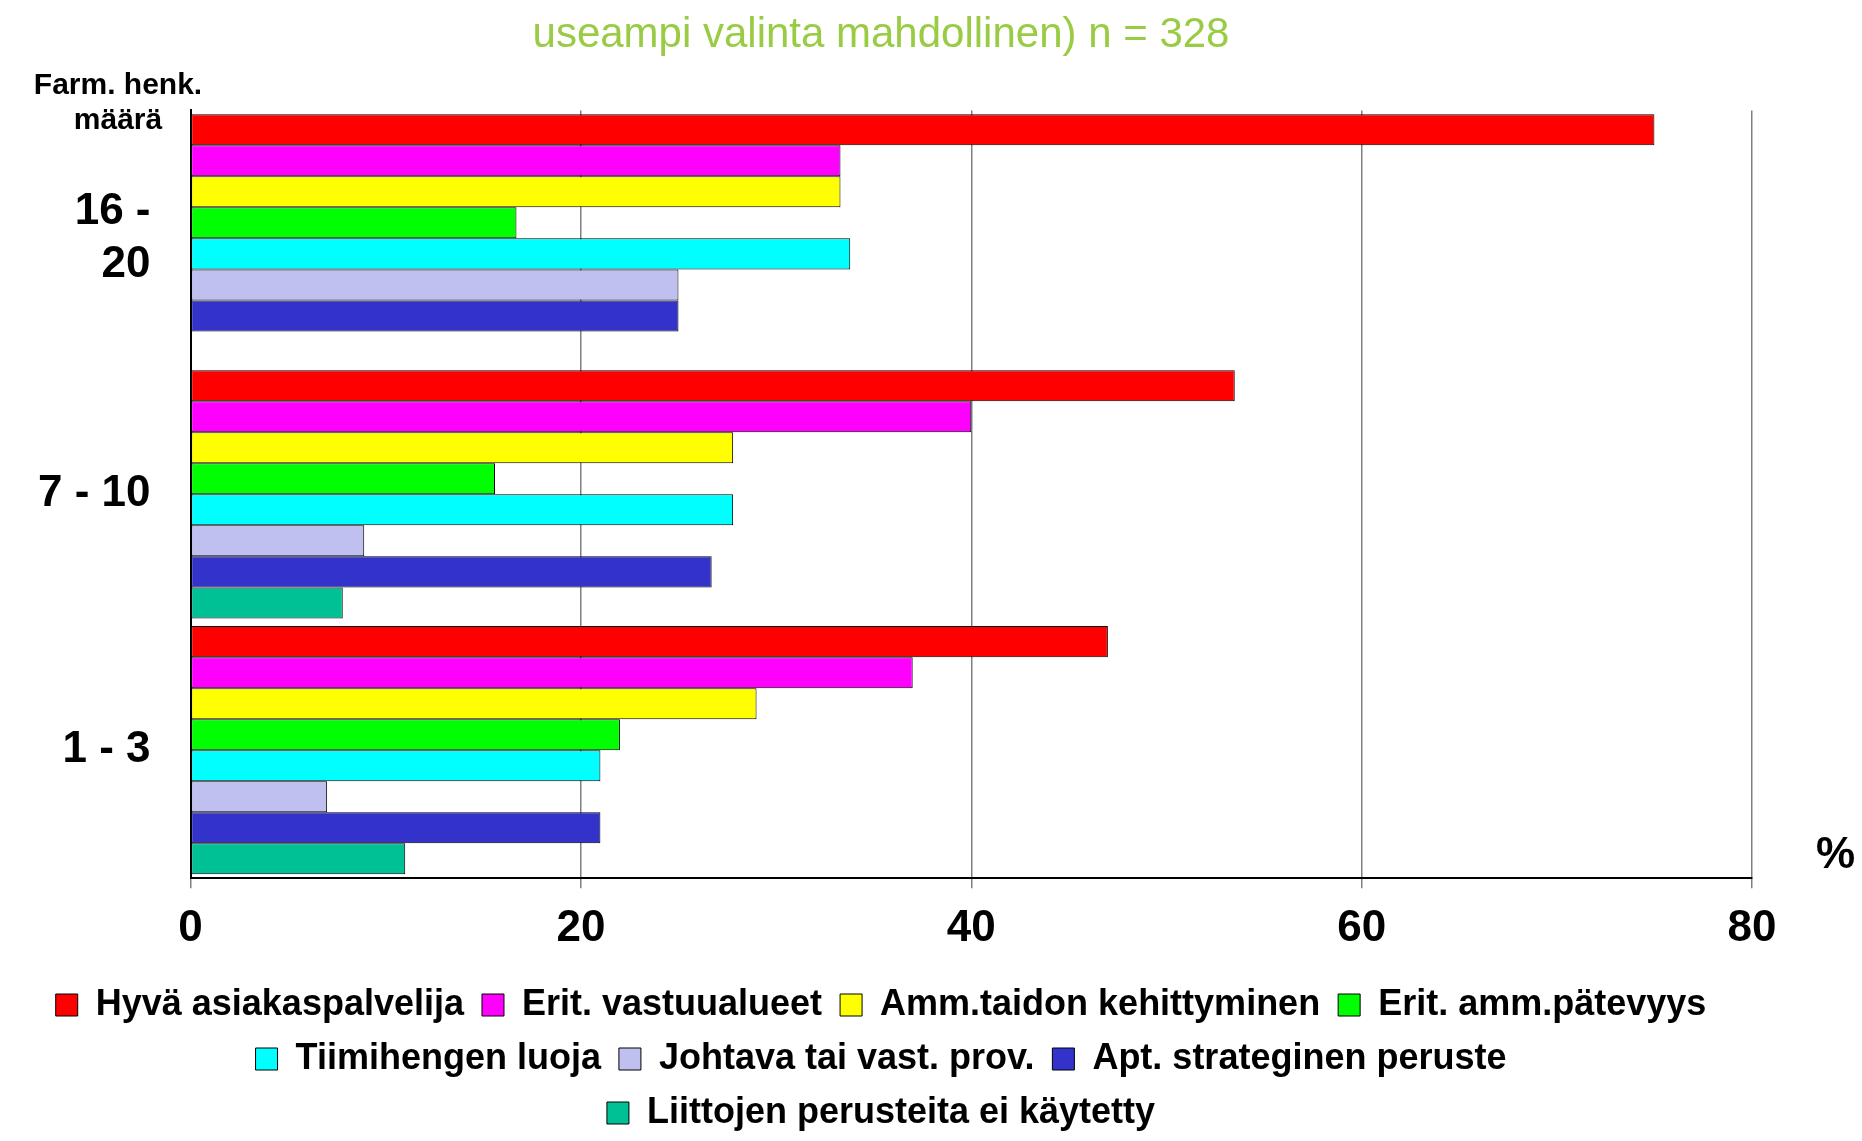 The width and height of the screenshot is (1862, 1141). Describe the element at coordinates (881, 32) in the screenshot. I see `chart-title: useampi valinta mahdollinen) n = 328` at that location.